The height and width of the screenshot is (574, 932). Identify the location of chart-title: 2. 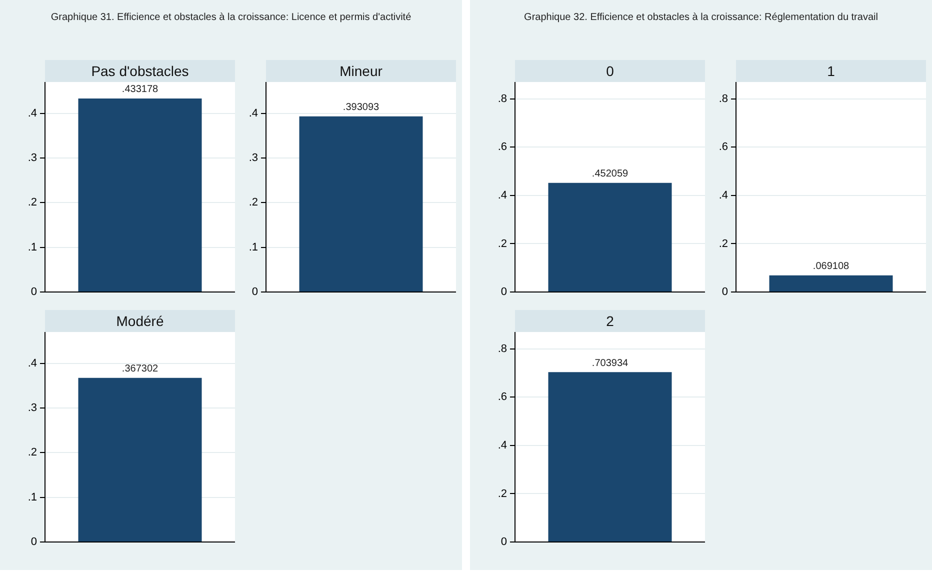
(610, 321).